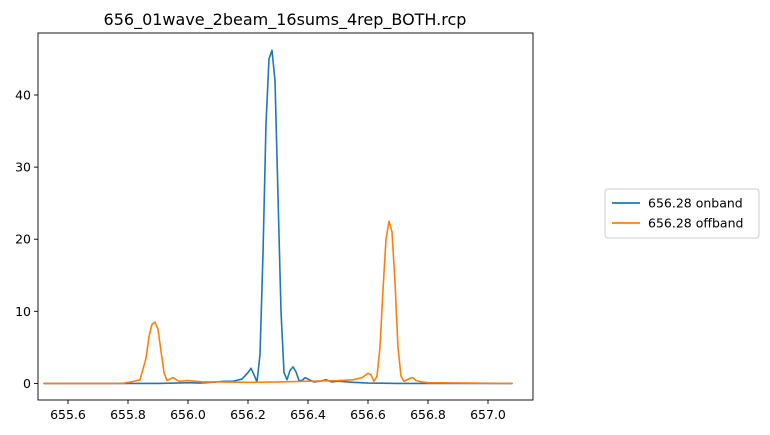  Describe the element at coordinates (27, 383) in the screenshot. I see `y-tick-label: 0` at that location.